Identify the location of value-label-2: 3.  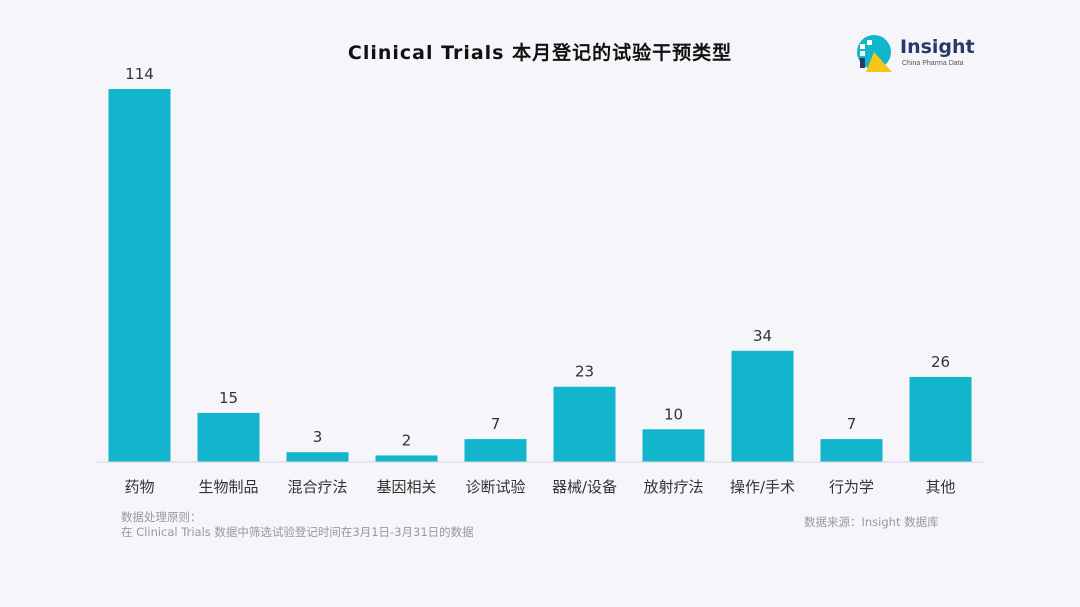
(318, 437).